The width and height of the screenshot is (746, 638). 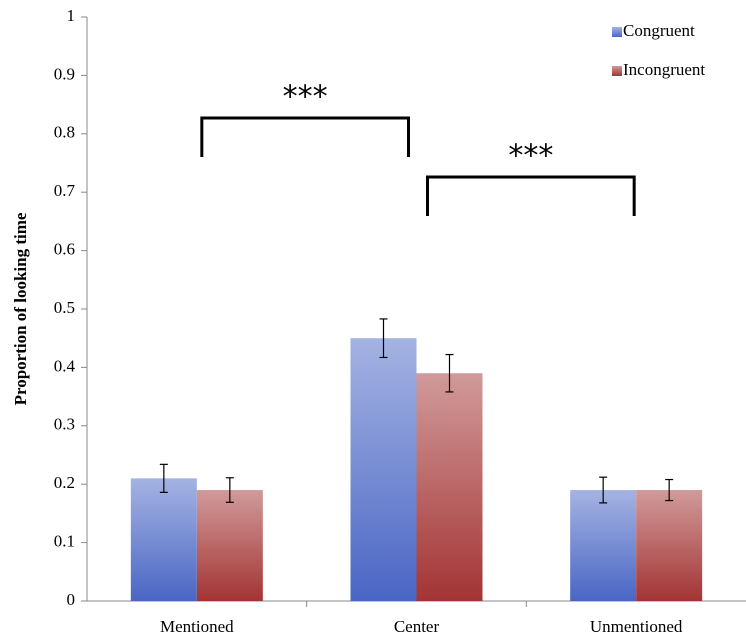 I want to click on legend-label: Congruent, so click(x=659, y=30).